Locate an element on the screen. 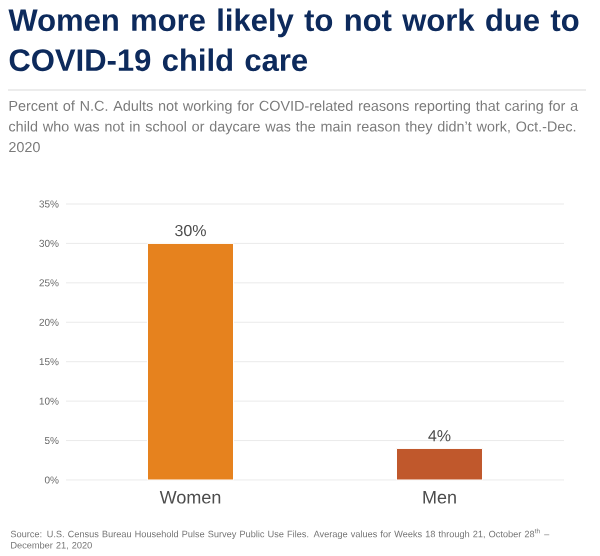  x-tick-label: Women is located at coordinates (190, 497).